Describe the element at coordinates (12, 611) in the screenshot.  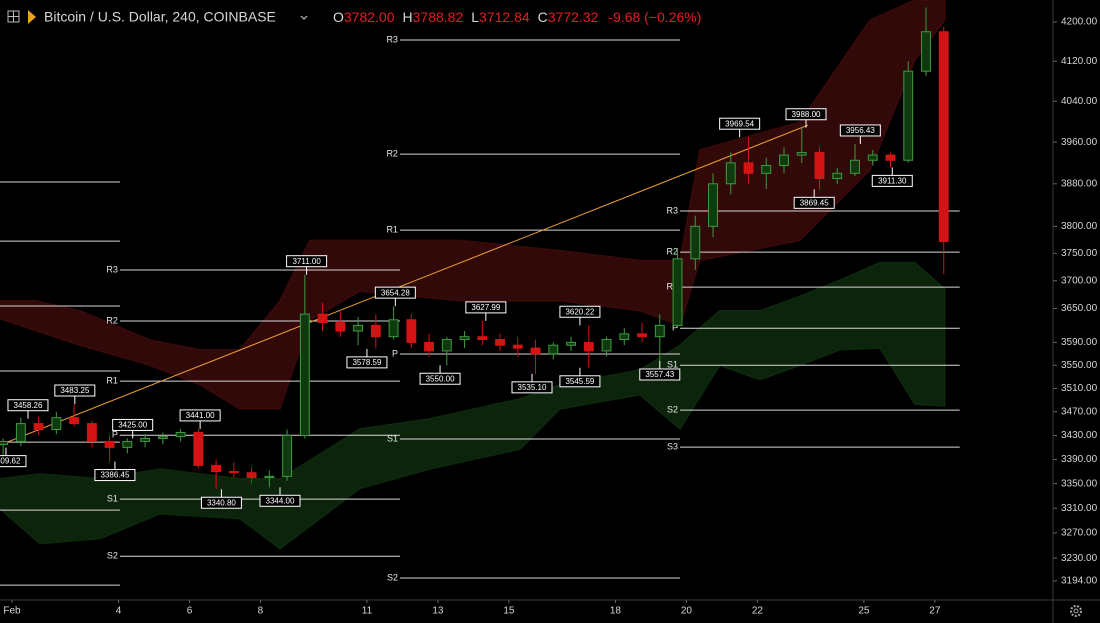
I see `x-tick-label: Feb` at that location.